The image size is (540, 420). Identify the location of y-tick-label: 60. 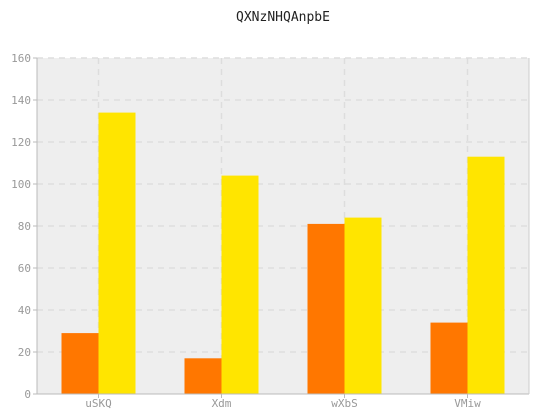
(24, 268).